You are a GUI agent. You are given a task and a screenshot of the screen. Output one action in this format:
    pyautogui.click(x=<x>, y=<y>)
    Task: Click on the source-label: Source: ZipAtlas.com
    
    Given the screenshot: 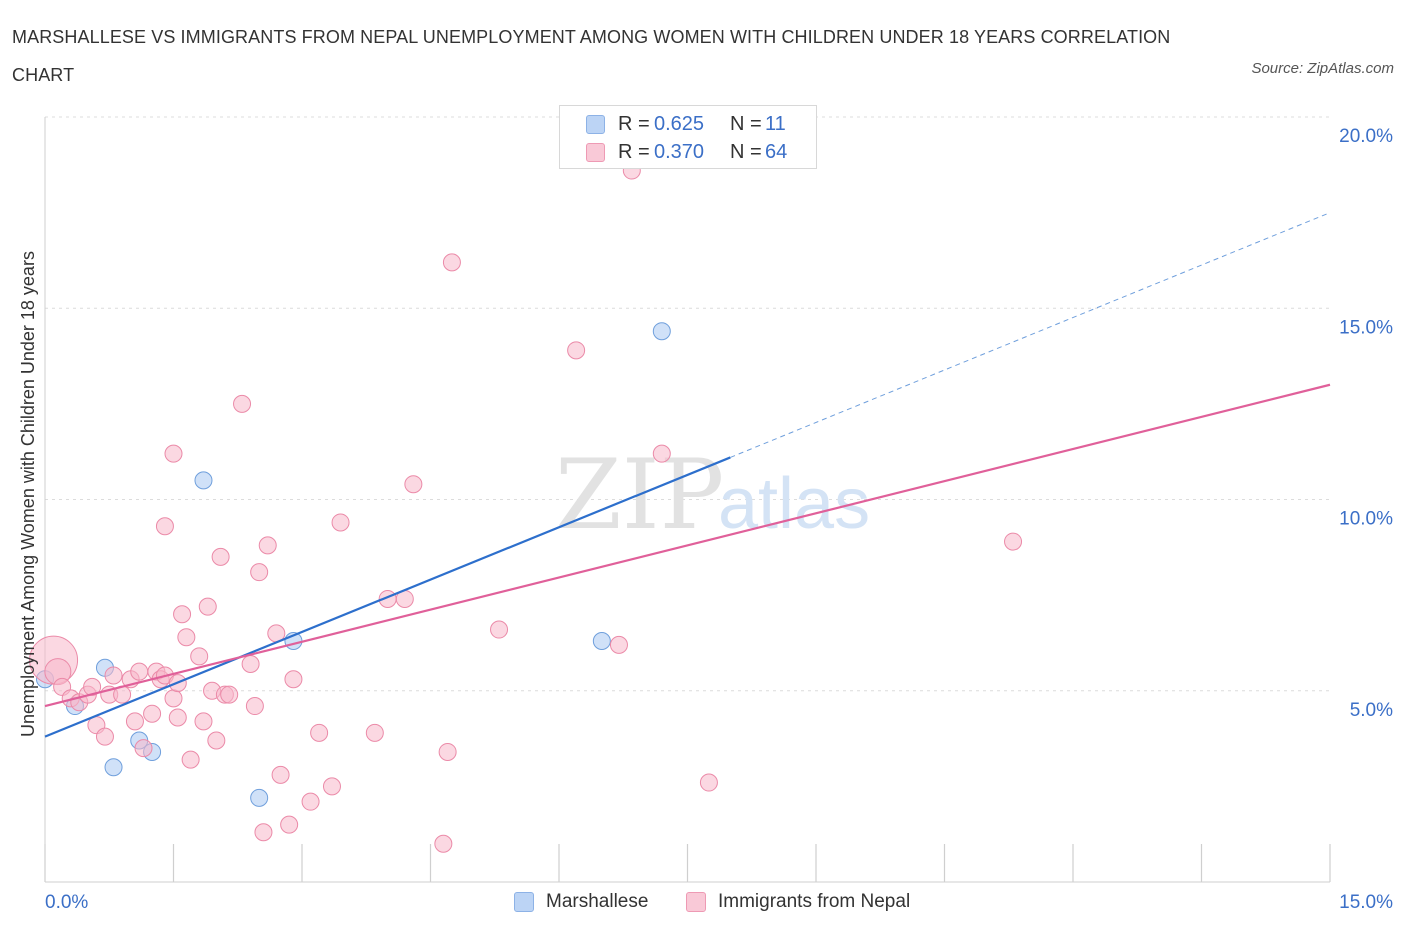 What is the action you would take?
    pyautogui.click(x=1322, y=68)
    